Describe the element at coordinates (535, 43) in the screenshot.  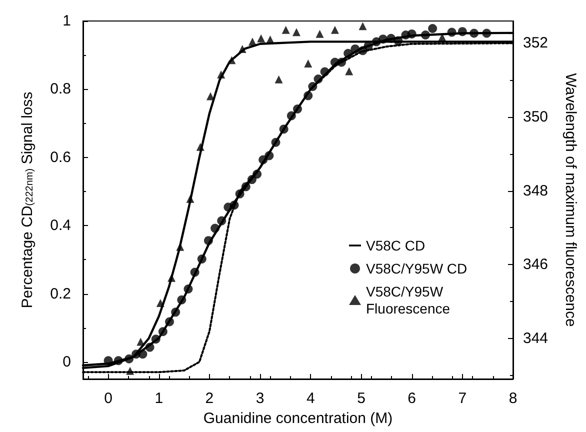
I see `y2-tick-label: 352` at that location.